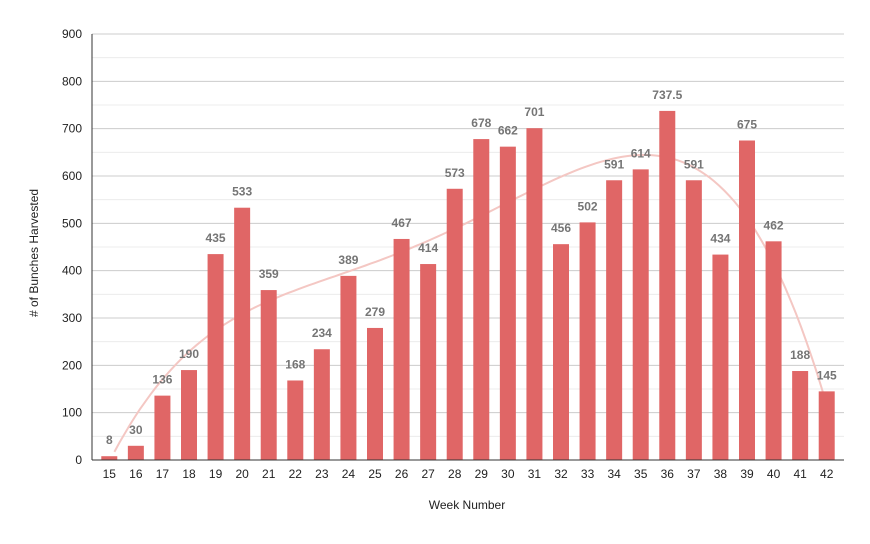 The height and width of the screenshot is (544, 870). What do you see at coordinates (508, 474) in the screenshot?
I see `x-tick-label: 30` at bounding box center [508, 474].